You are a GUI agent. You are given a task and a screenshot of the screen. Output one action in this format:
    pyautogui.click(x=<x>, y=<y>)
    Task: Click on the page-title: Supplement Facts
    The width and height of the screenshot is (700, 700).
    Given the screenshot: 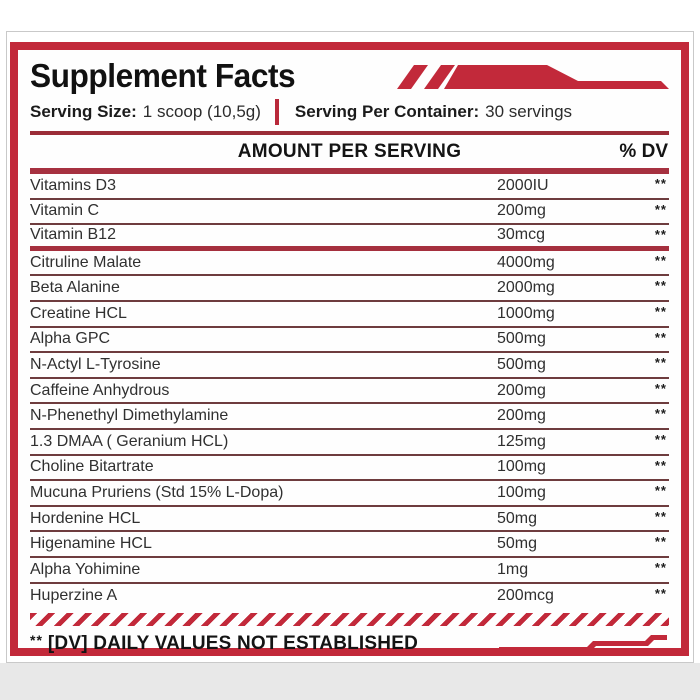 What is the action you would take?
    pyautogui.click(x=163, y=75)
    